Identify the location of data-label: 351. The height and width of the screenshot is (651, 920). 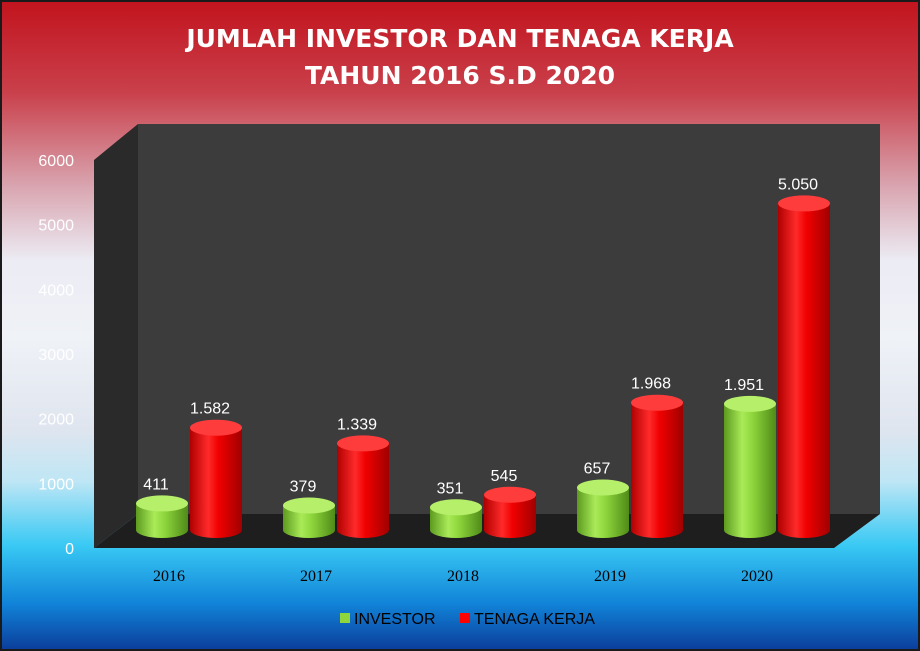
(450, 488).